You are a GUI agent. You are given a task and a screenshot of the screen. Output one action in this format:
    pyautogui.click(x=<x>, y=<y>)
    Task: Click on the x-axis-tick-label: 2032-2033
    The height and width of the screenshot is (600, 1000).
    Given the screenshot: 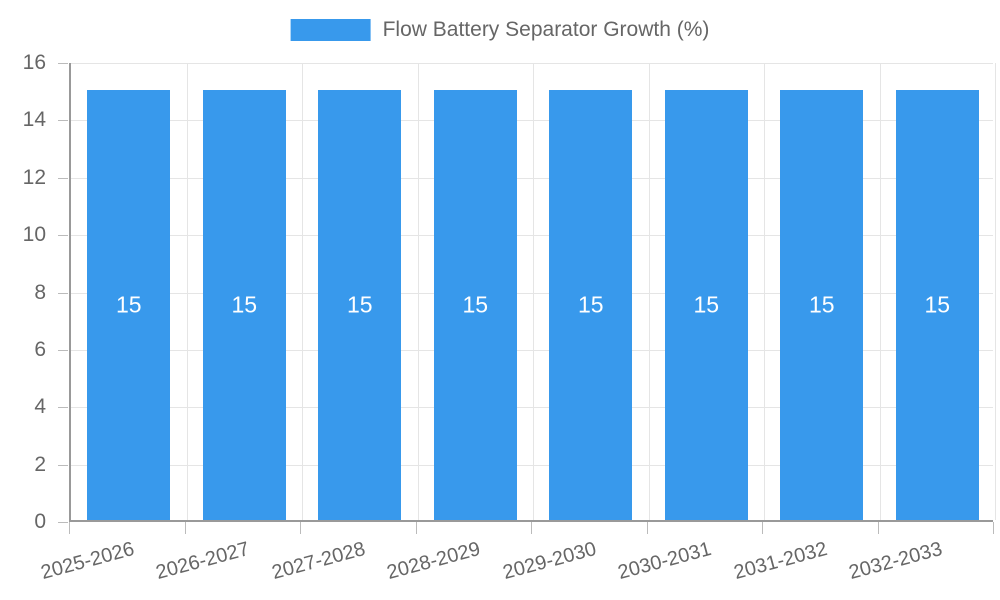 What is the action you would take?
    pyautogui.click(x=895, y=561)
    